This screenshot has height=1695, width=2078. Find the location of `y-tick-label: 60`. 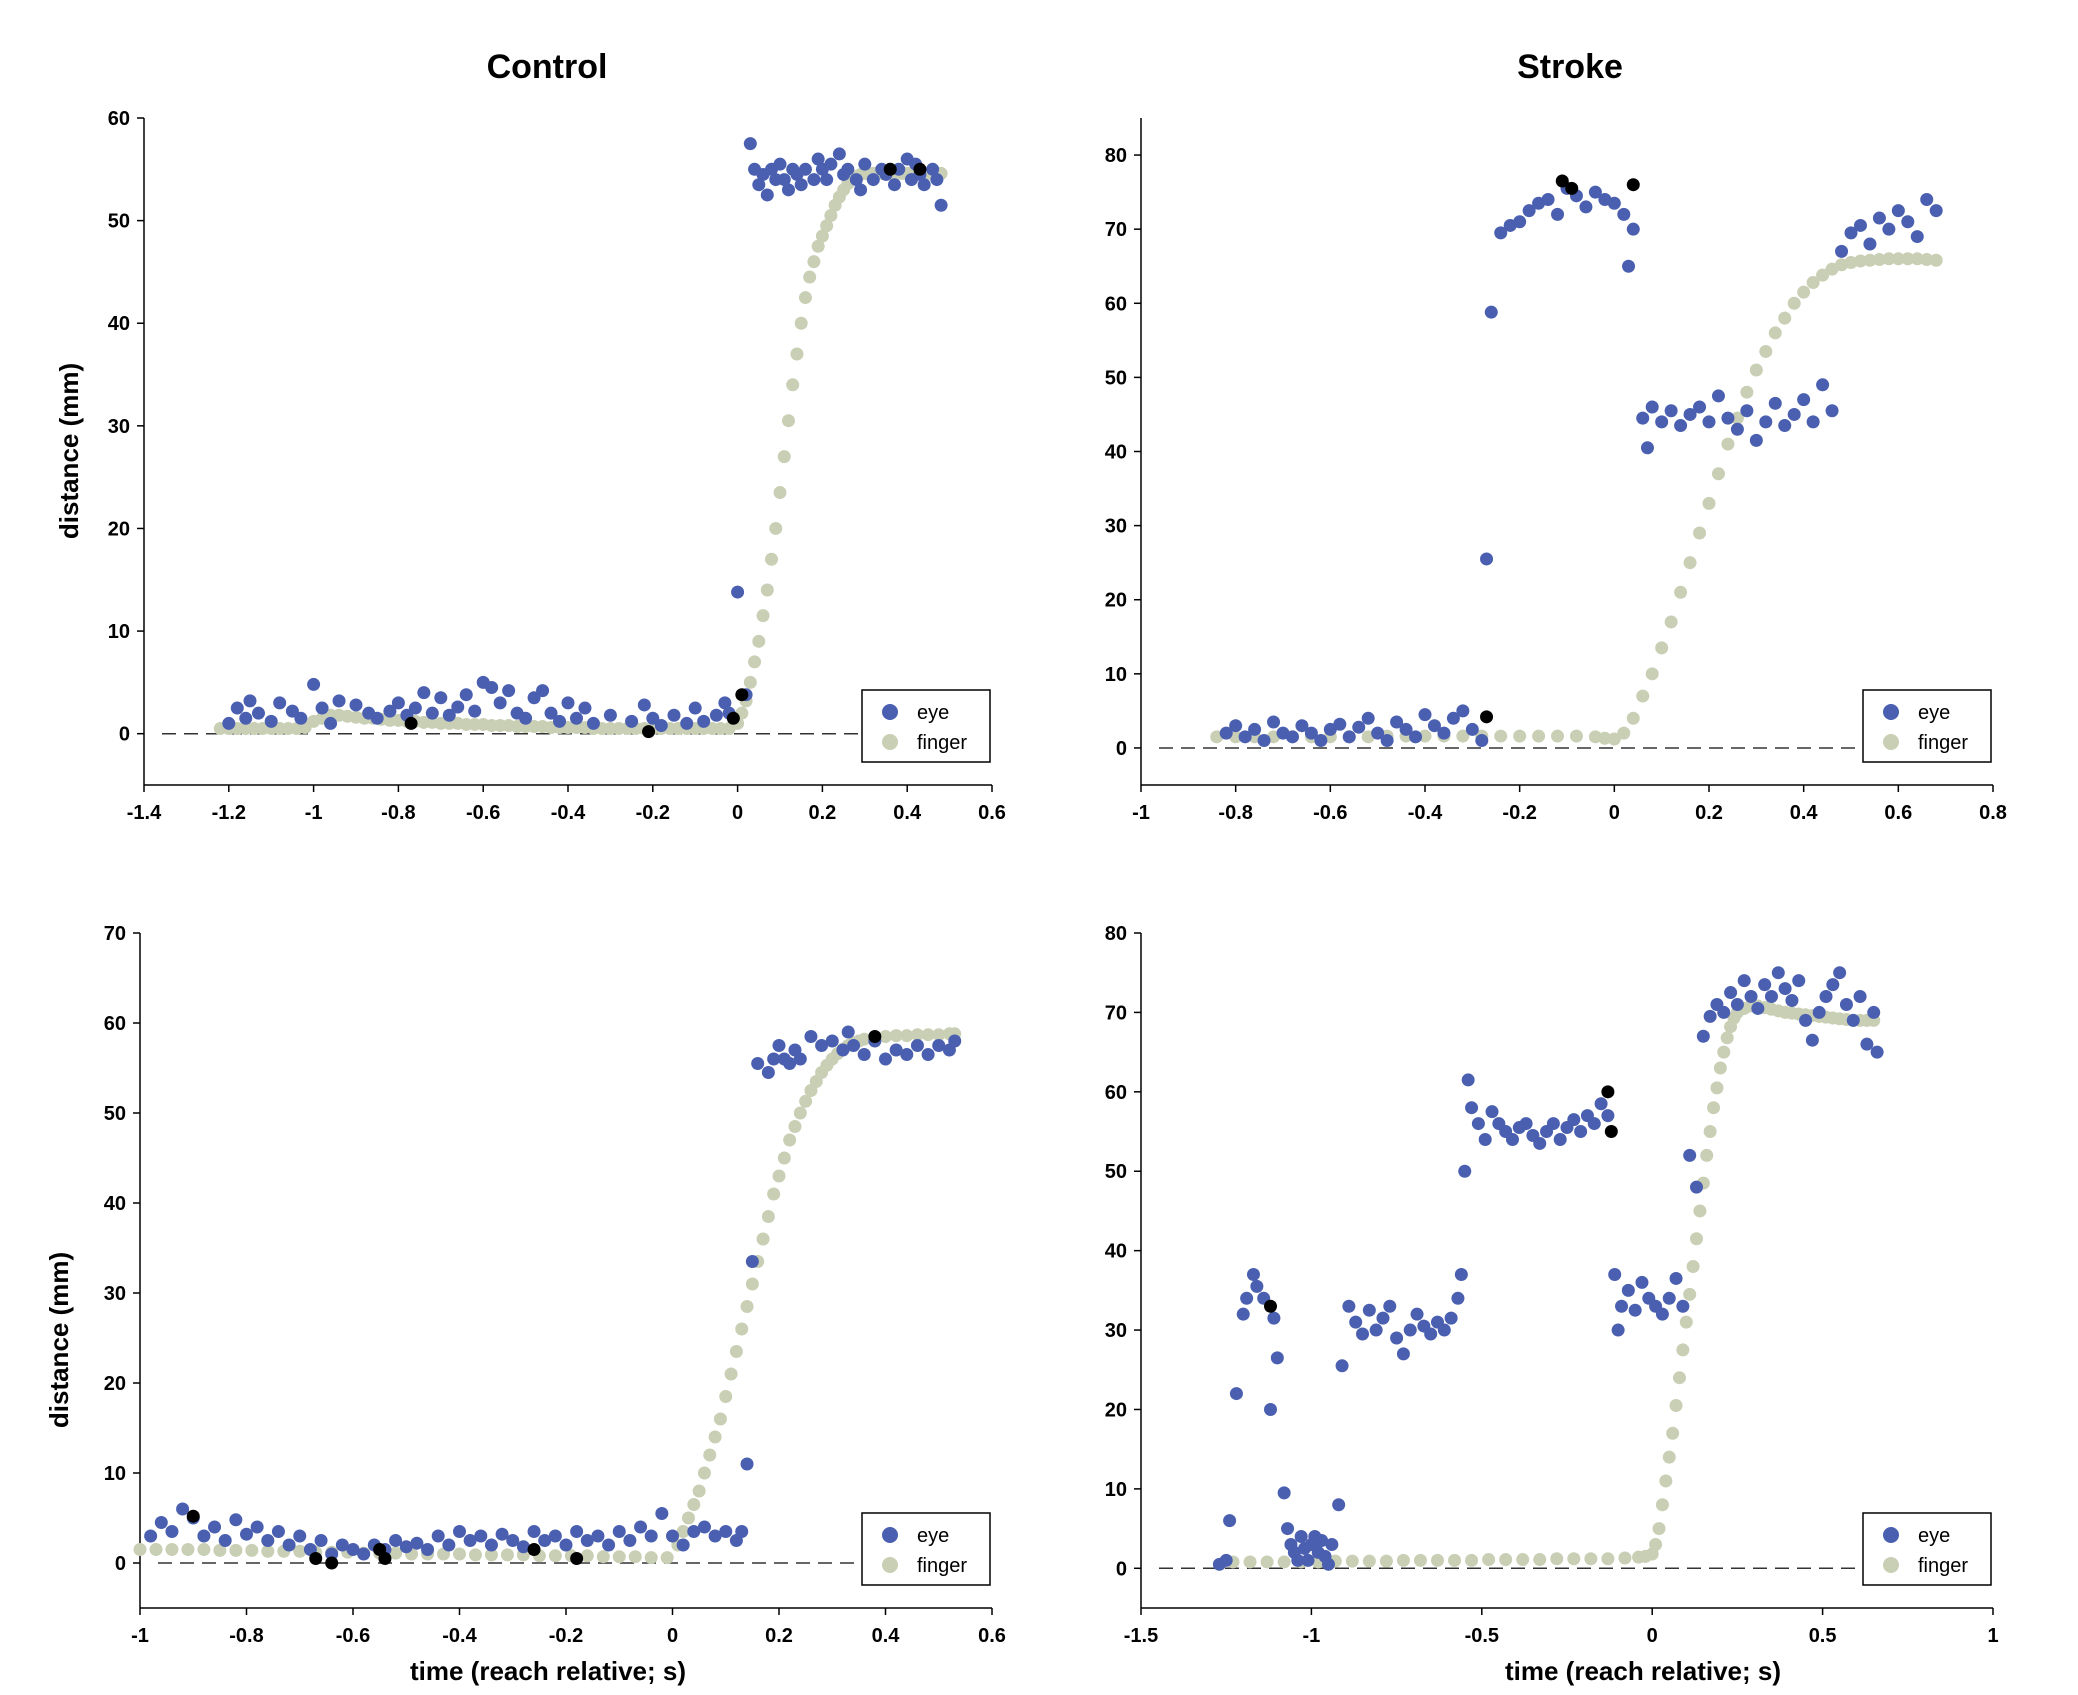

y-tick-label: 60 is located at coordinates (115, 1024).